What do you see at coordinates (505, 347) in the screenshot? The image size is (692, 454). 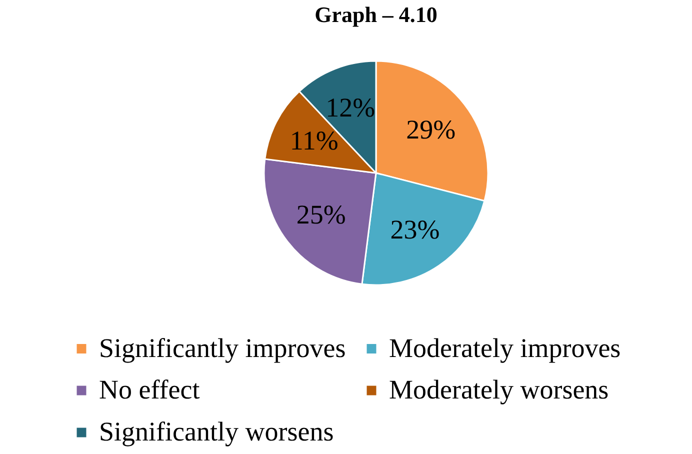 I see `legend-label: Moderately improves` at bounding box center [505, 347].